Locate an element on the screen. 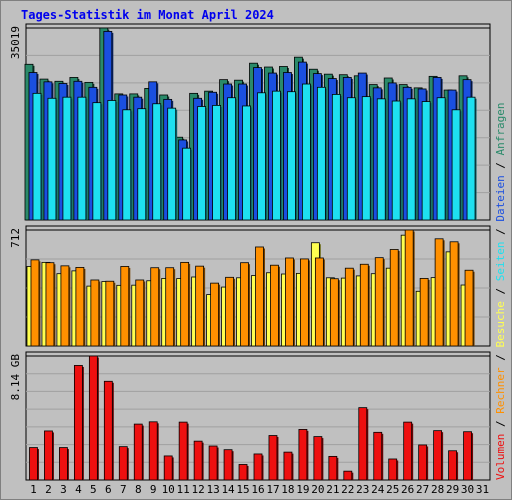  x-tick-day-14: 14 is located at coordinates (228, 489).